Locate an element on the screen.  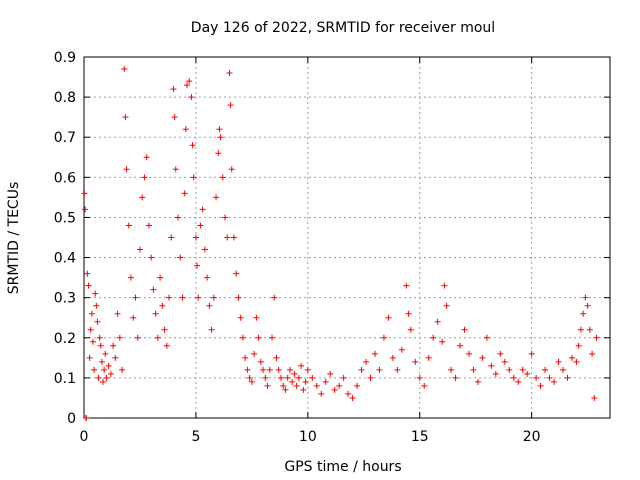
y-tick-label: 0.6 is located at coordinates (65, 178).